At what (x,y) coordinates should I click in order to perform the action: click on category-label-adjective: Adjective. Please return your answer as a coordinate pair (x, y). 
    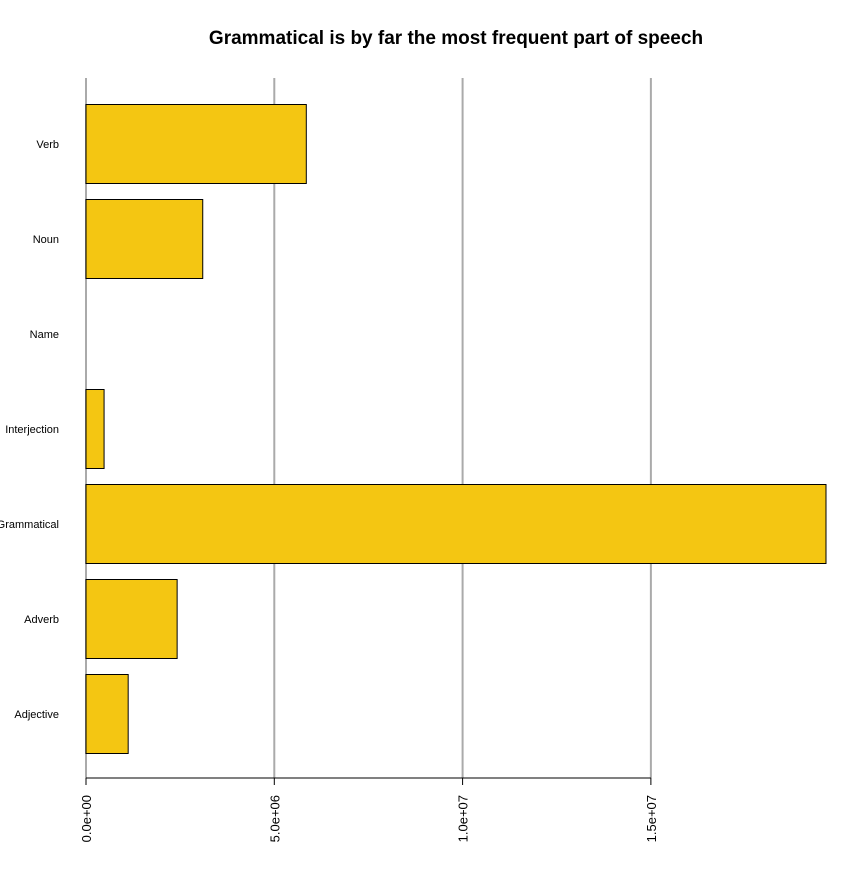
    Looking at the image, I should click on (36, 715).